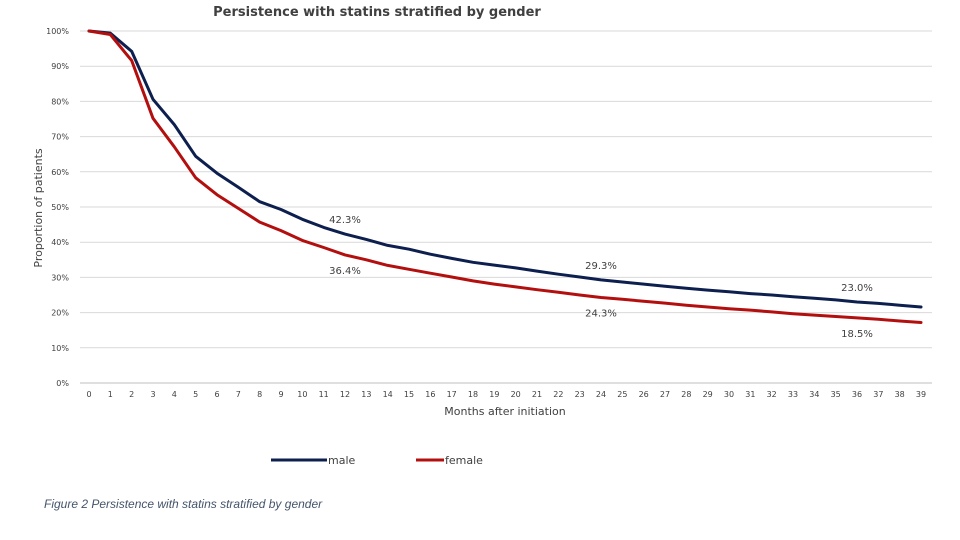  Describe the element at coordinates (686, 394) in the screenshot. I see `x-tick-label: 28` at that location.